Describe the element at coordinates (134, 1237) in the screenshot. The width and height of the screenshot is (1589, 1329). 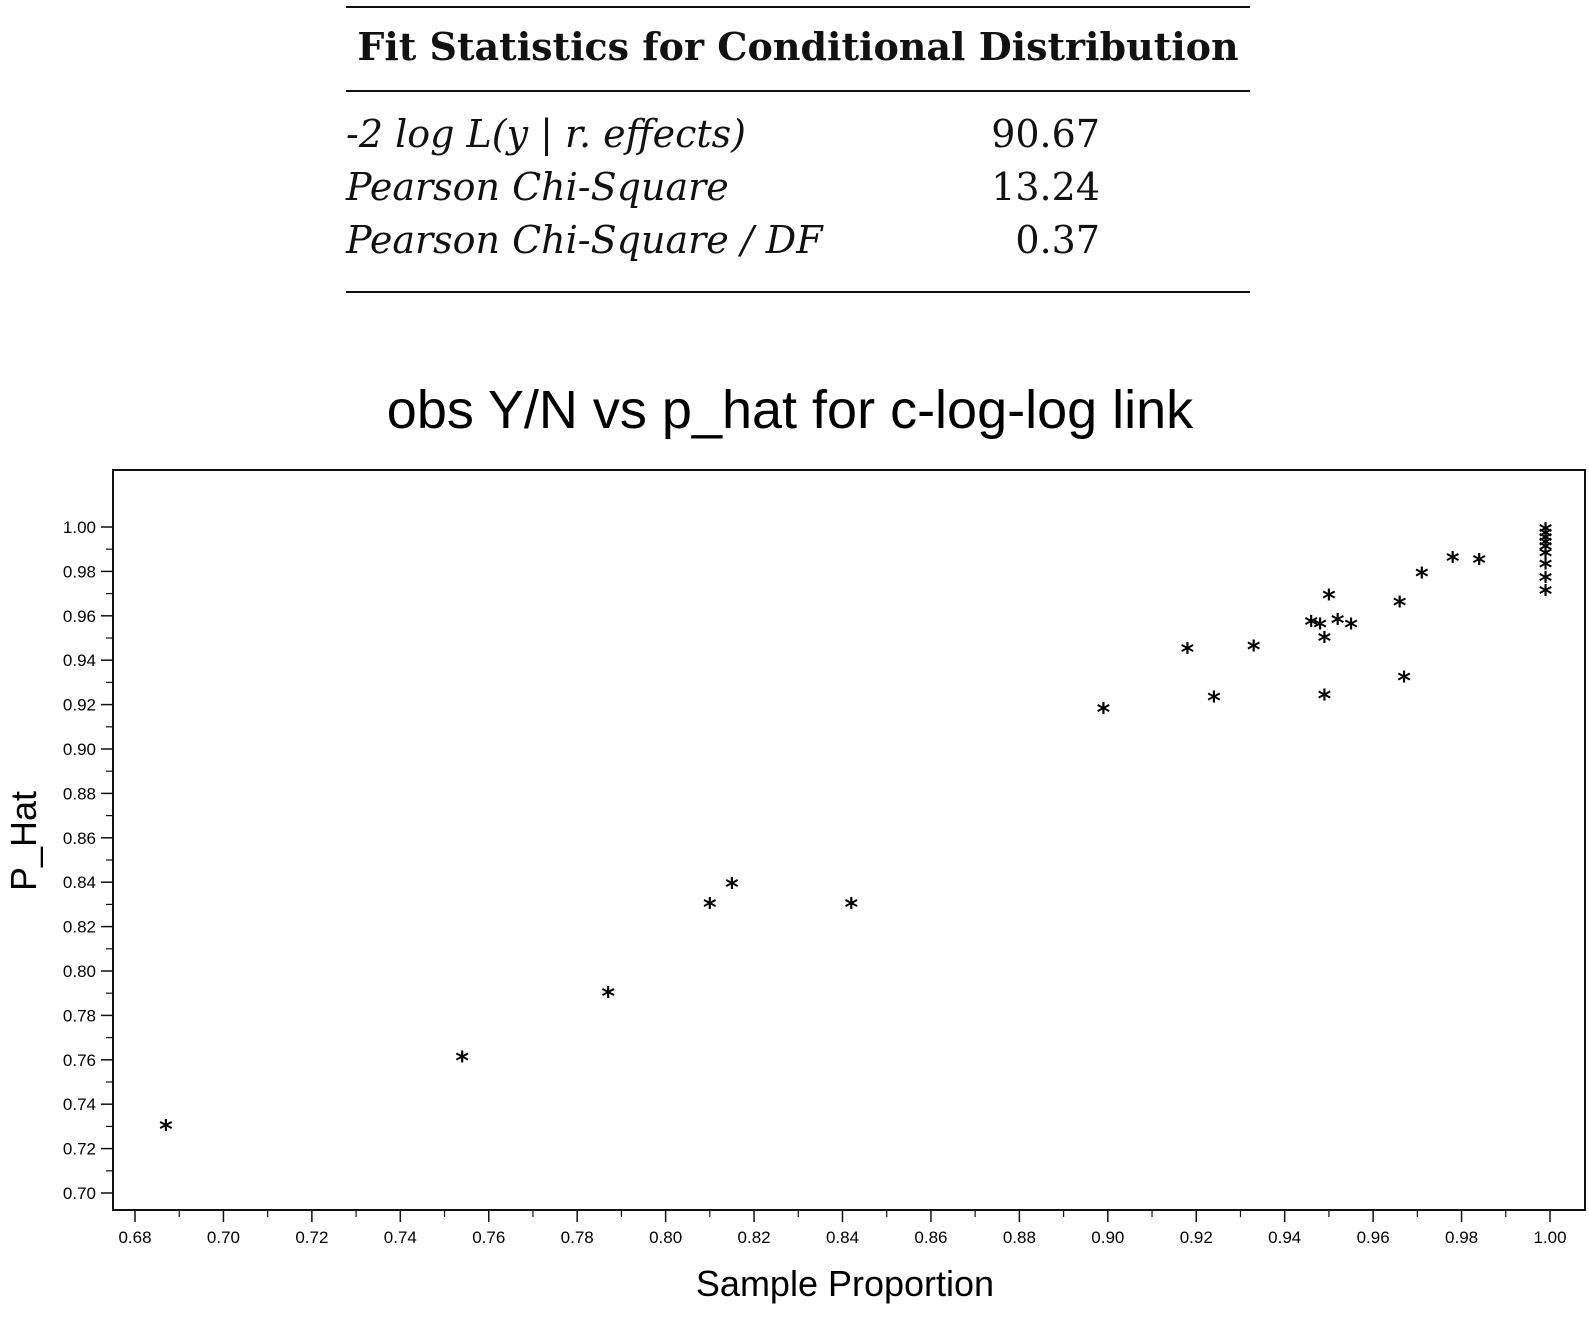
I see `x-tick-label: 0.68` at that location.